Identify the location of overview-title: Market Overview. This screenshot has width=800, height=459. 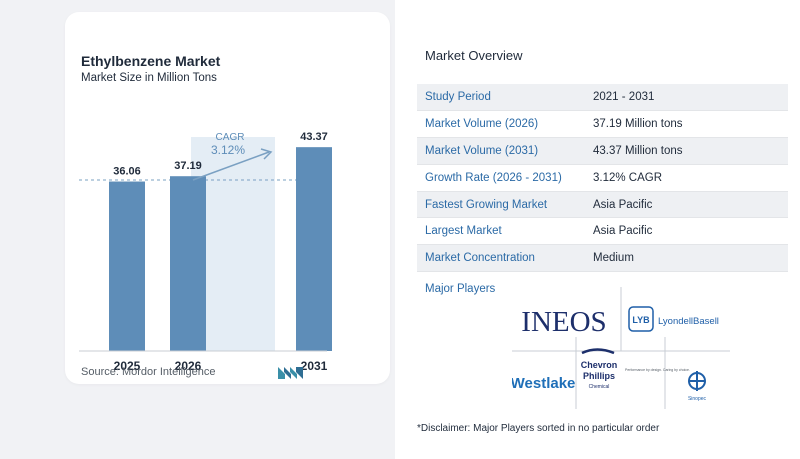
(474, 55).